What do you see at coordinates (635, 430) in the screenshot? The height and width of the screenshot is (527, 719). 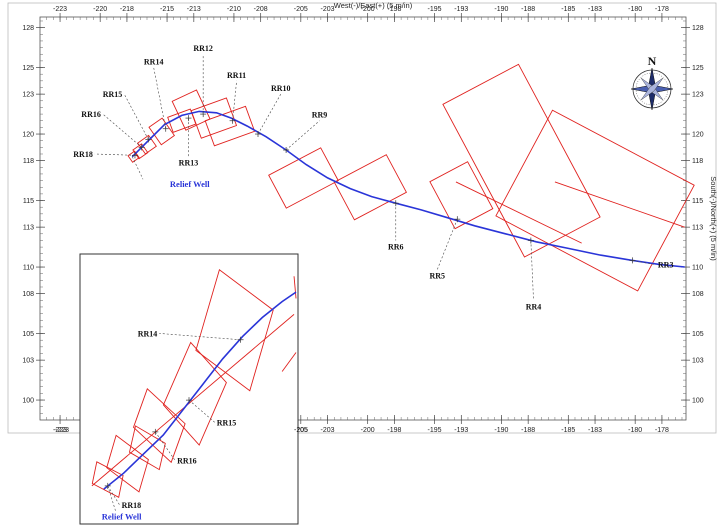 I see `x-tick-label-bottom: -180` at bounding box center [635, 430].